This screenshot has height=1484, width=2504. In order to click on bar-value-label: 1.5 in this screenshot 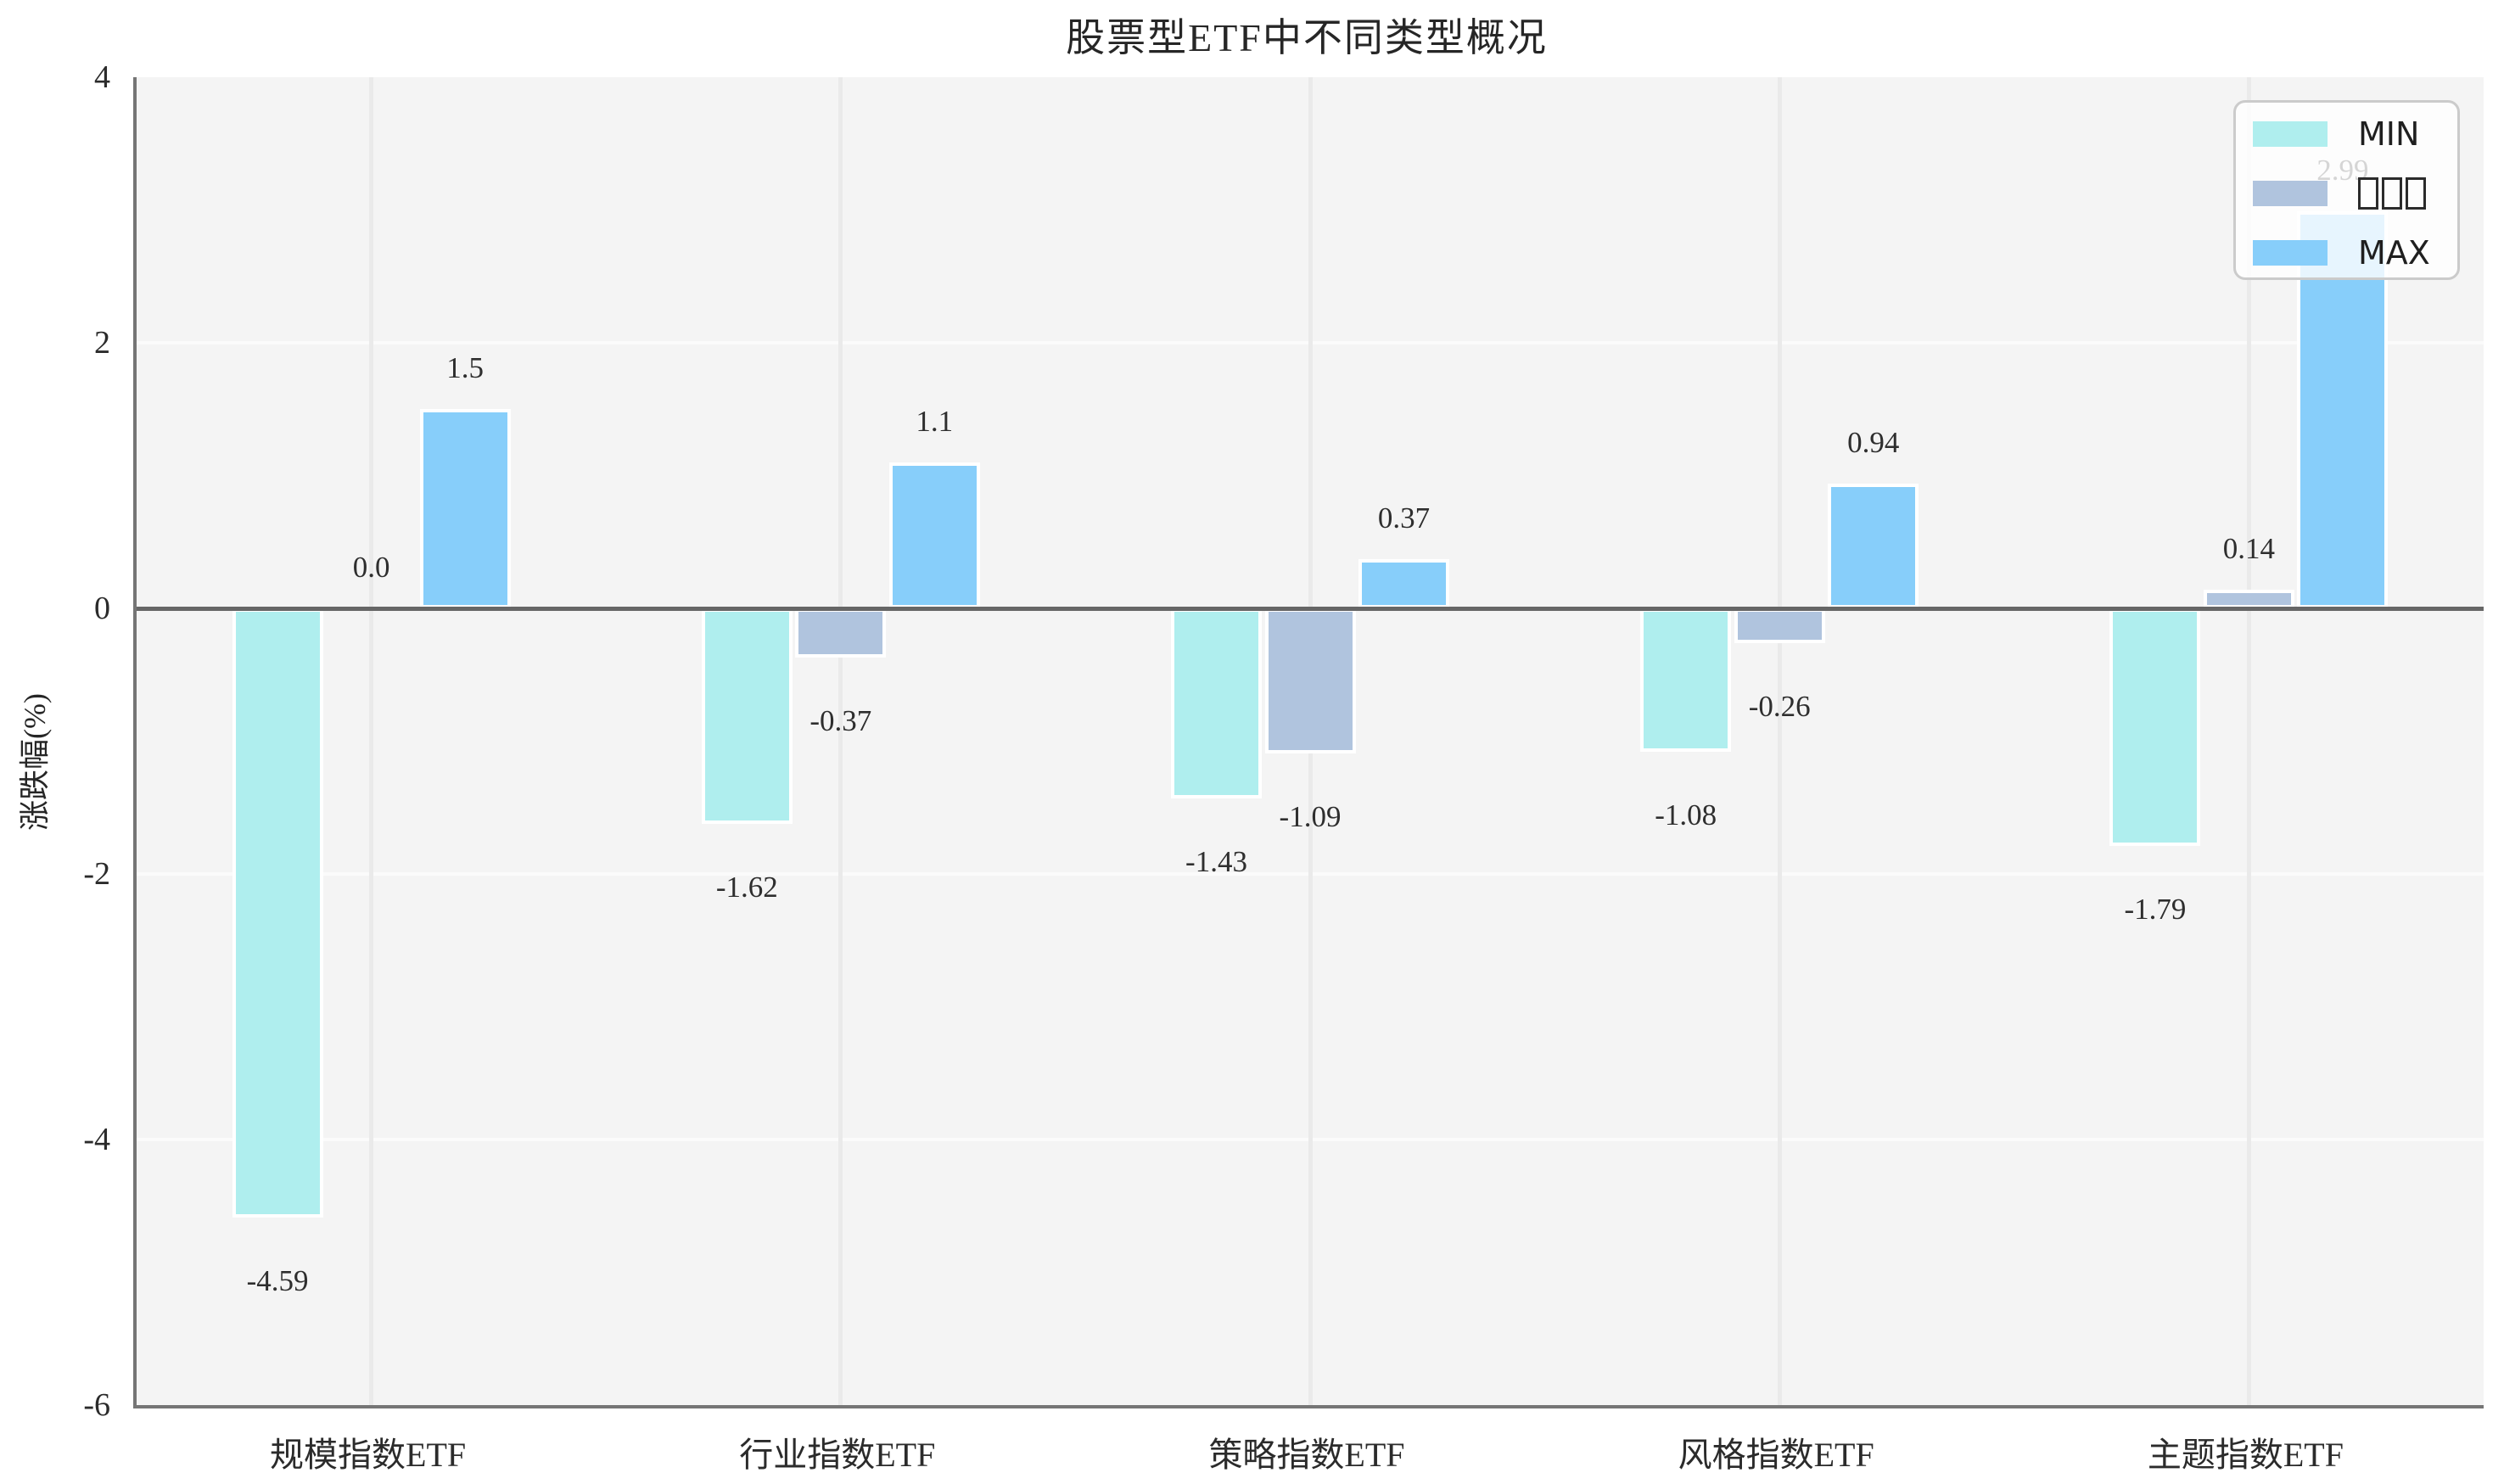, I will do `click(465, 368)`.